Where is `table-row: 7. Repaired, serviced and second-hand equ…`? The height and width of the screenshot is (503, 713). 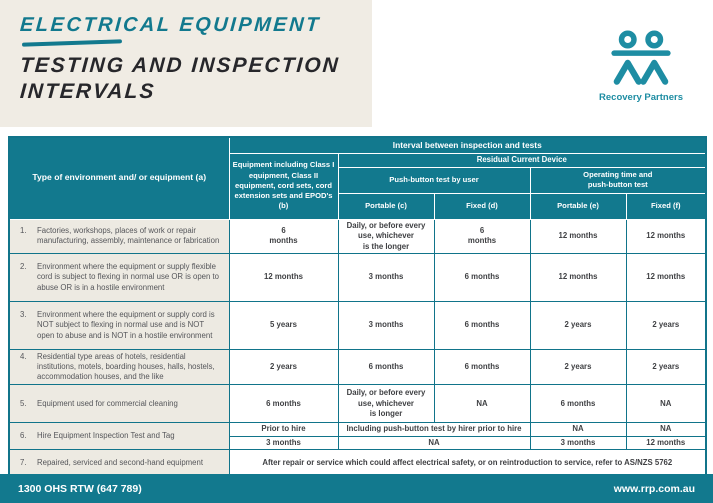
table-row: 7. Repaired, serviced and second-hand equ… is located at coordinates (357, 463).